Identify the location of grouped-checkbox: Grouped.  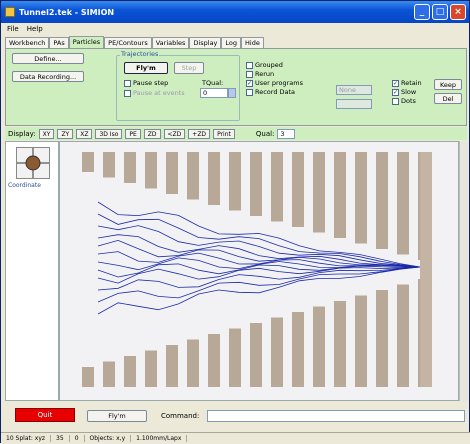
(264, 65).